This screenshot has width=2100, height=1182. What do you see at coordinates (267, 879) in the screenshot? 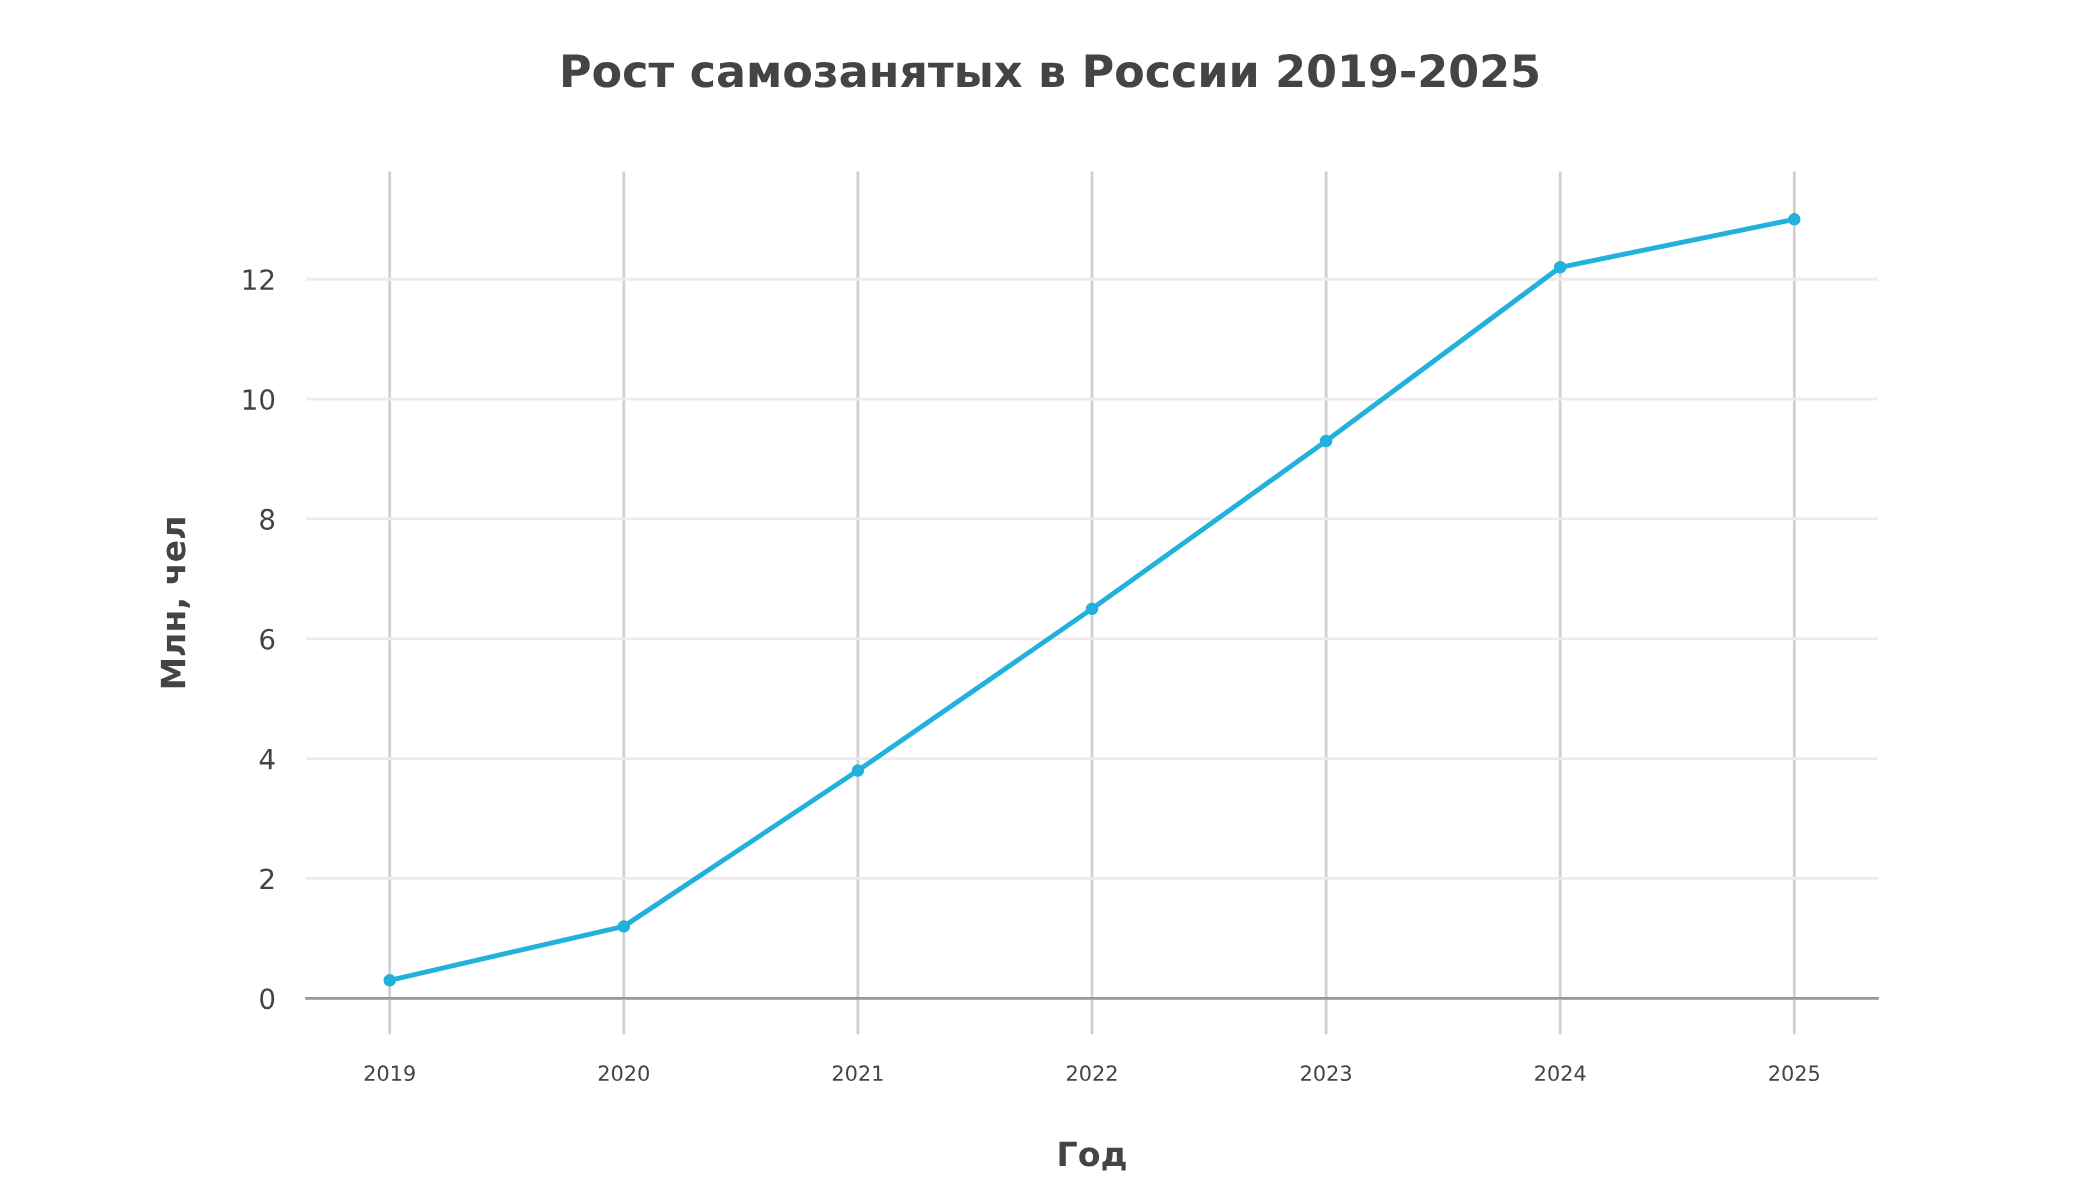
I see `y-tick-label: 2` at bounding box center [267, 879].